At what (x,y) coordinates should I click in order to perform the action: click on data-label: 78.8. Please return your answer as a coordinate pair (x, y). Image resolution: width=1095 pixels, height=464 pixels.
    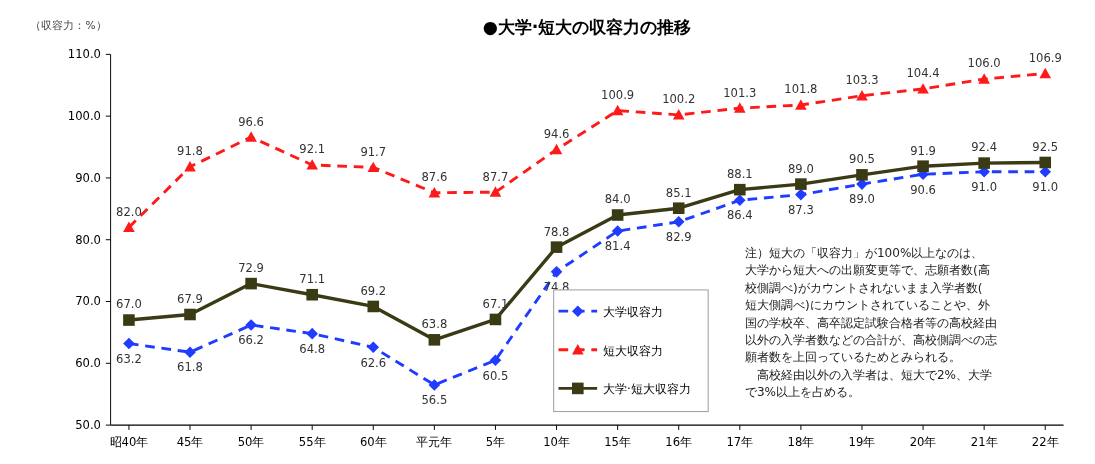
    Looking at the image, I should click on (556, 231).